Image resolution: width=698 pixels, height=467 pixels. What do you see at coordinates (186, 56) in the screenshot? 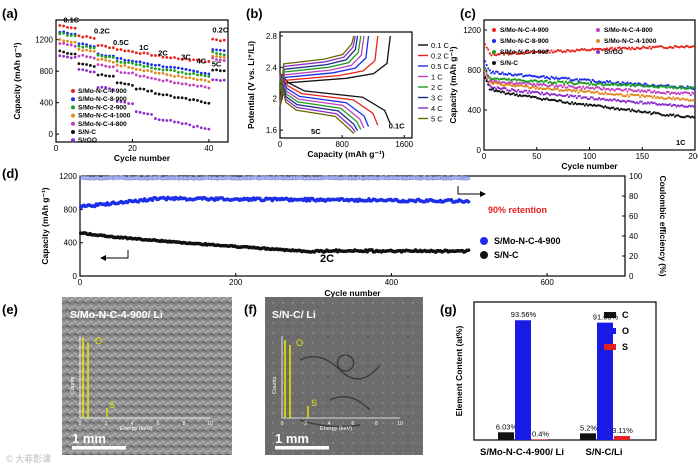
I see `rate-label-a: 3C` at bounding box center [186, 56].